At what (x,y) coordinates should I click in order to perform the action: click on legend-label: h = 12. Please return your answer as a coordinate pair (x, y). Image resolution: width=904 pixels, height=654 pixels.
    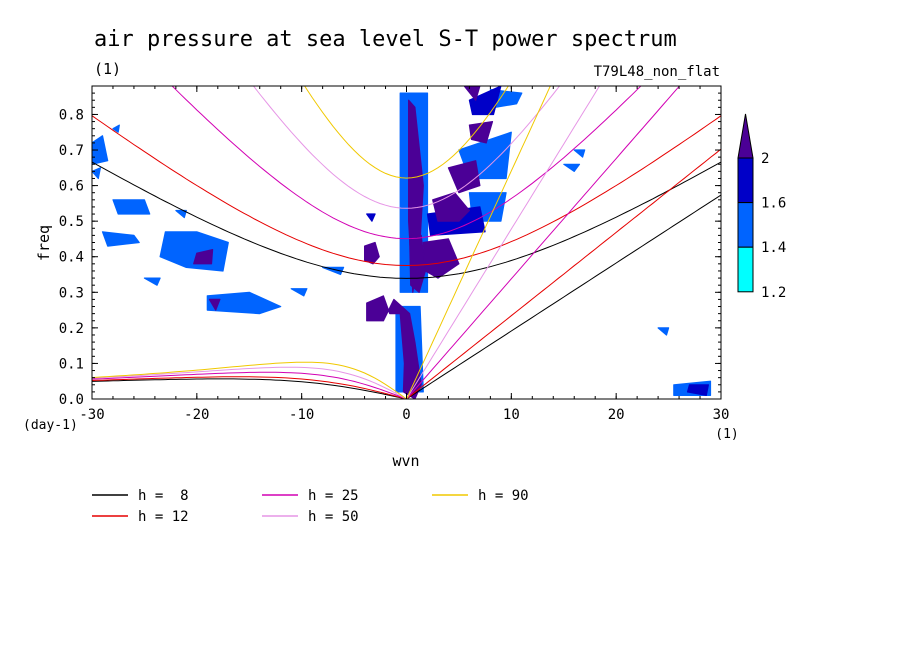
    Looking at the image, I should click on (163, 517).